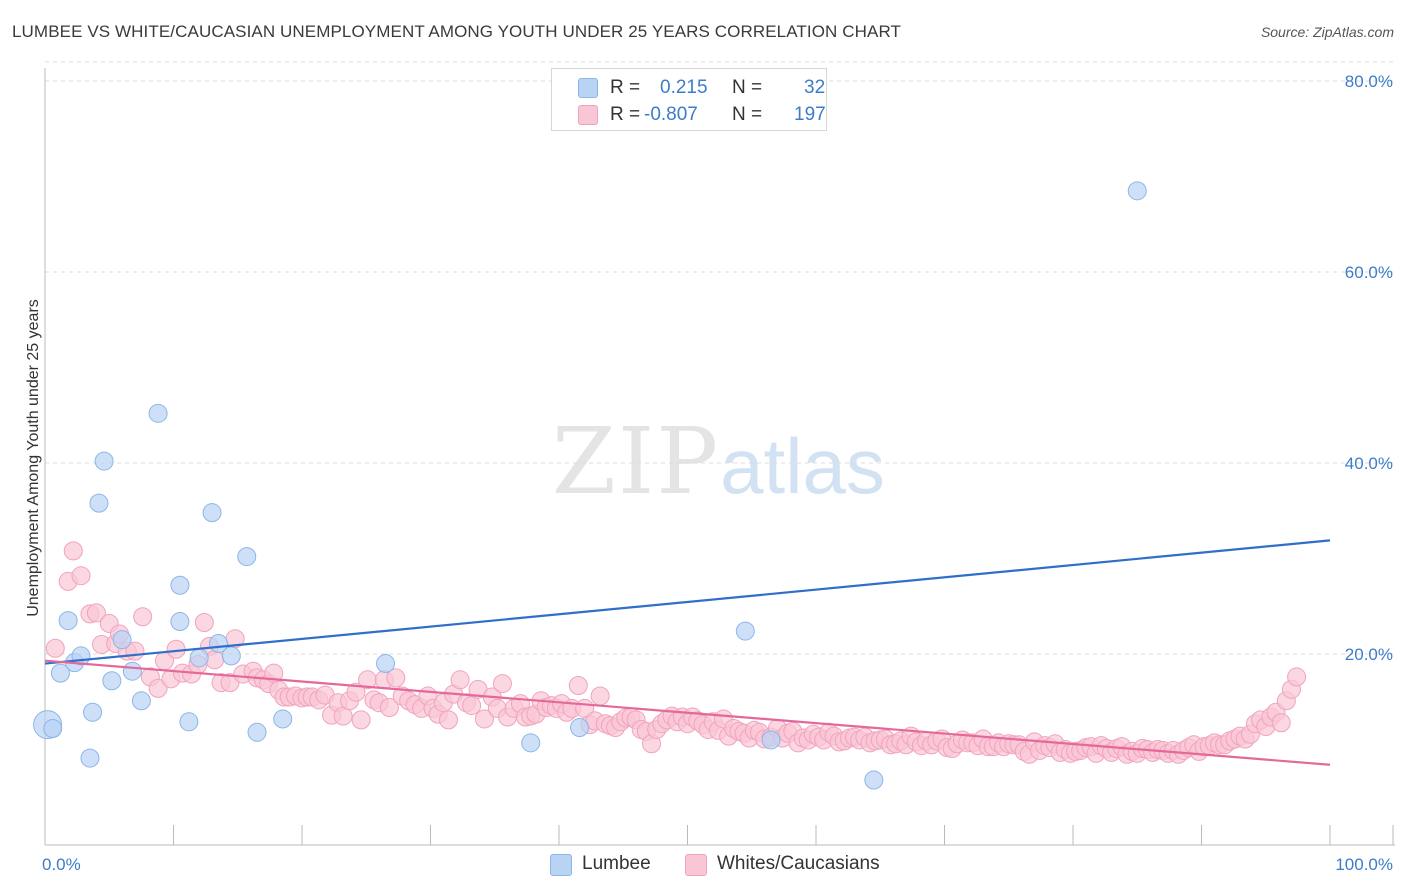 The image size is (1406, 892). Describe the element at coordinates (689, 99) in the screenshot. I see `correlation-legend: R = 0.215 N = 32 R = -0.807 N = 197` at that location.